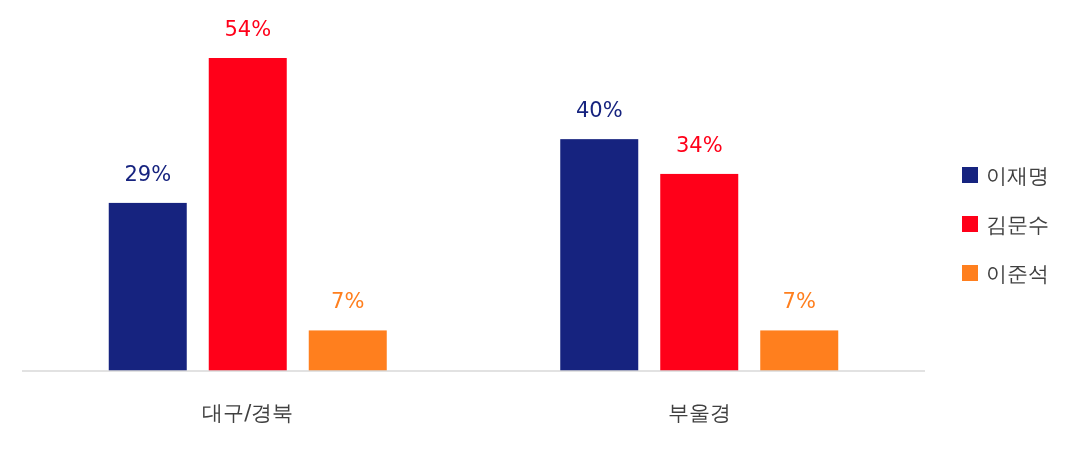 Image resolution: width=1079 pixels, height=450 pixels. Describe the element at coordinates (148, 173) in the screenshot. I see `data-label: 29%` at that location.